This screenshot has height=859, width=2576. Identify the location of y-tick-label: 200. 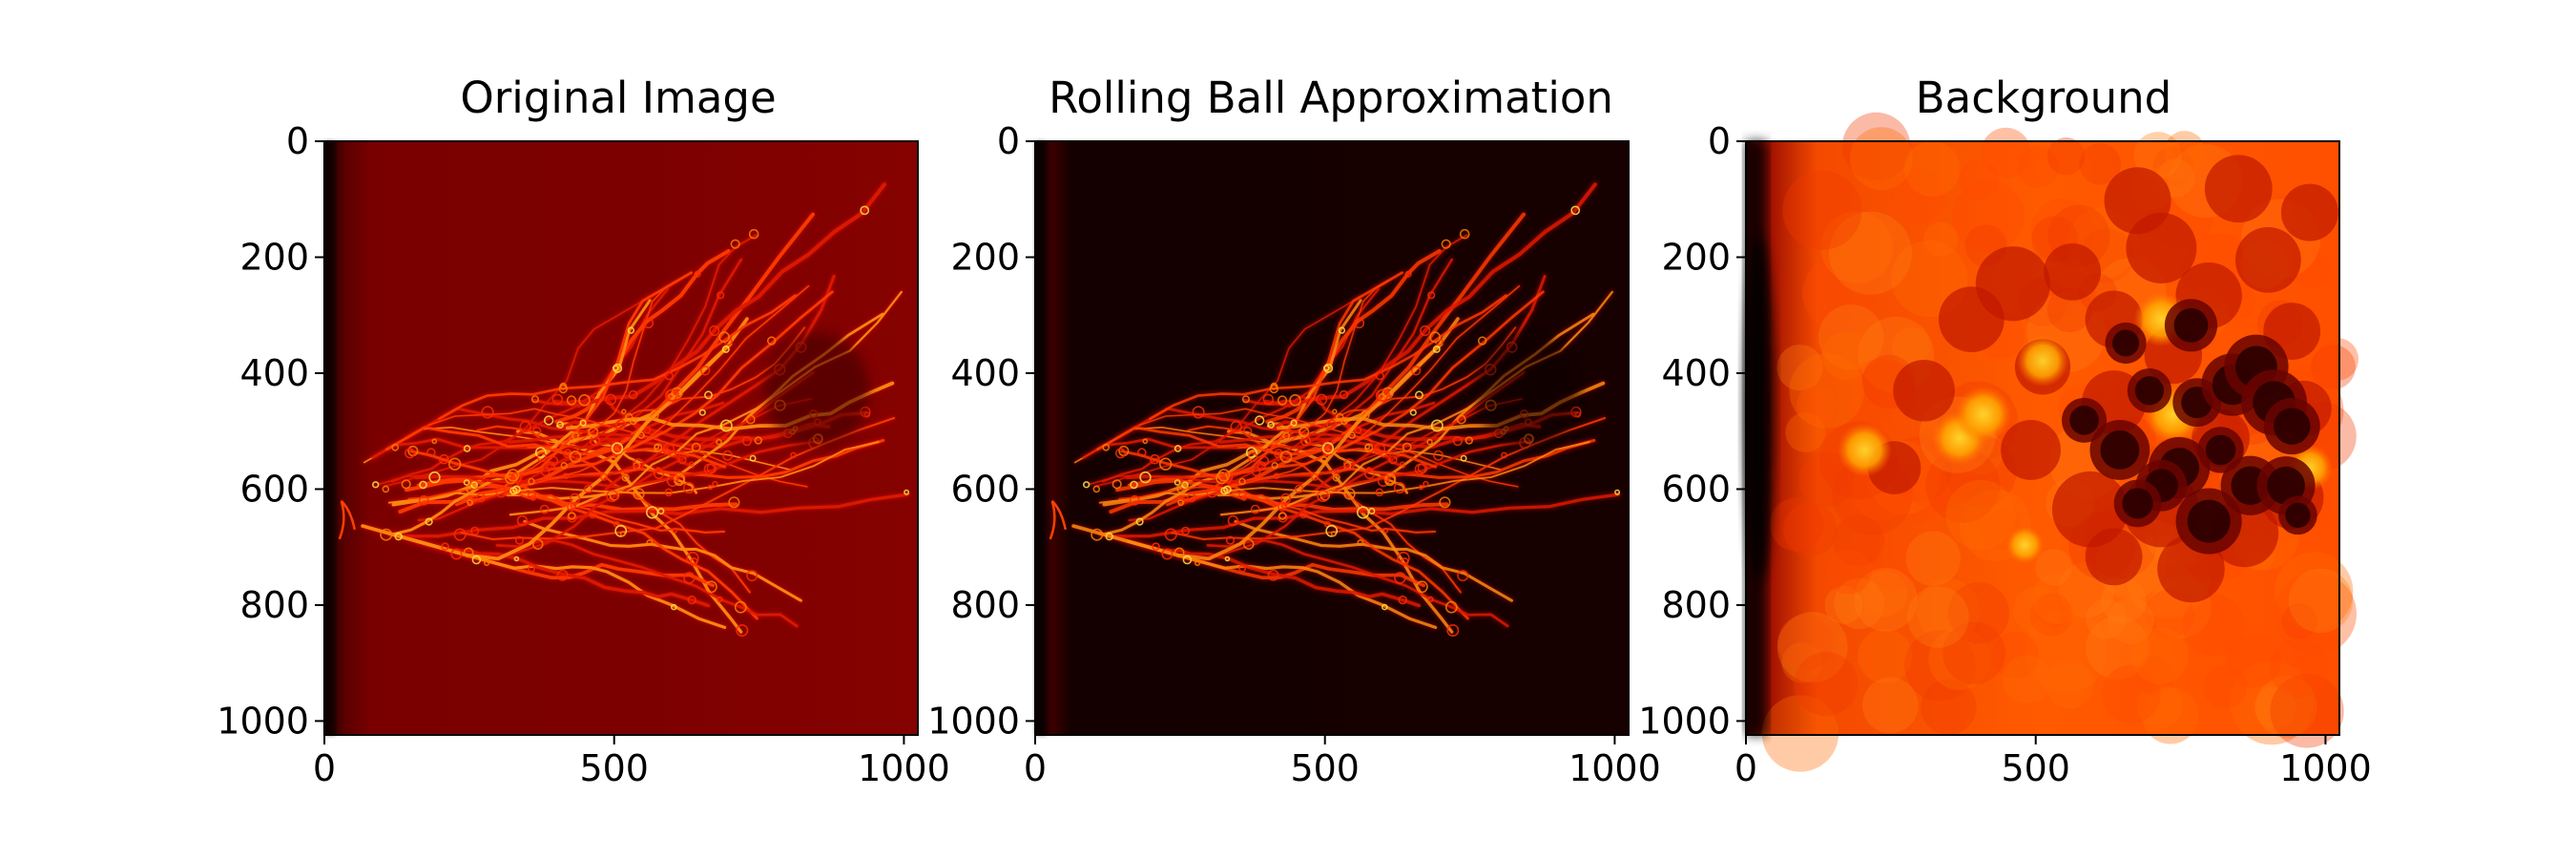
(1696, 257).